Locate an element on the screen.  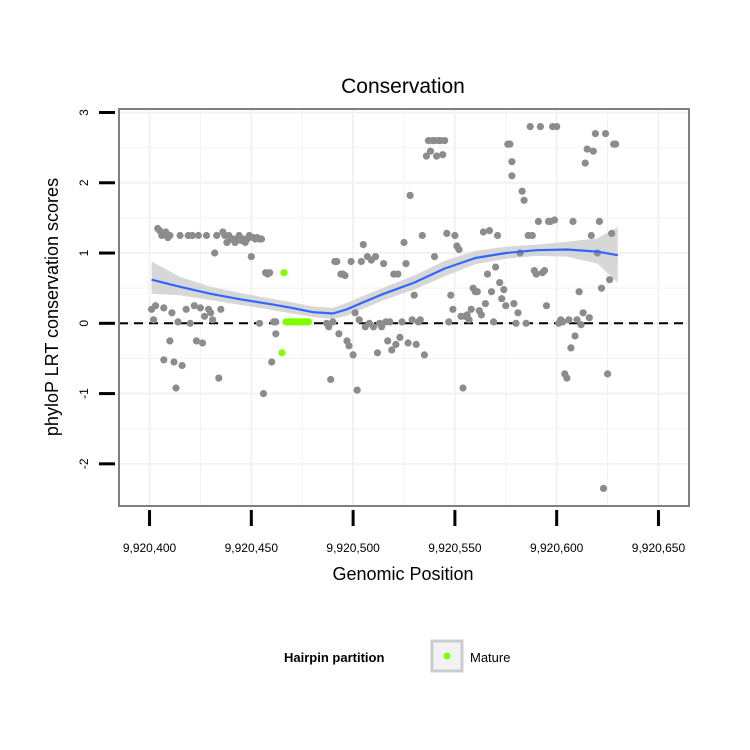
x-tick-label: 9,920,450 is located at coordinates (252, 548).